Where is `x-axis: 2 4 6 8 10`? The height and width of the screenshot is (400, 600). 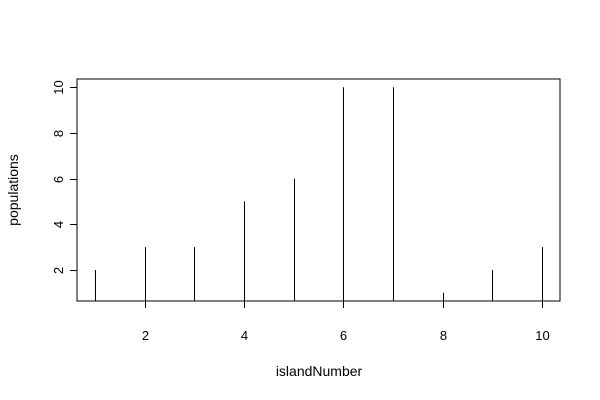
x-axis: 2 4 6 8 10 is located at coordinates (346, 321).